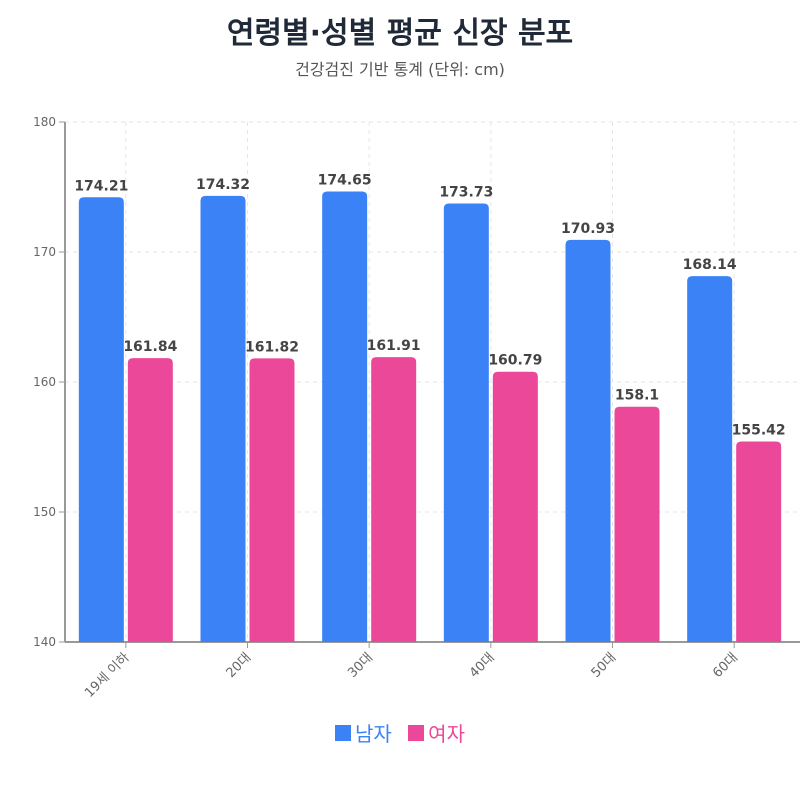 The height and width of the screenshot is (800, 800). What do you see at coordinates (515, 361) in the screenshot?
I see `data-label: 160.79` at bounding box center [515, 361].